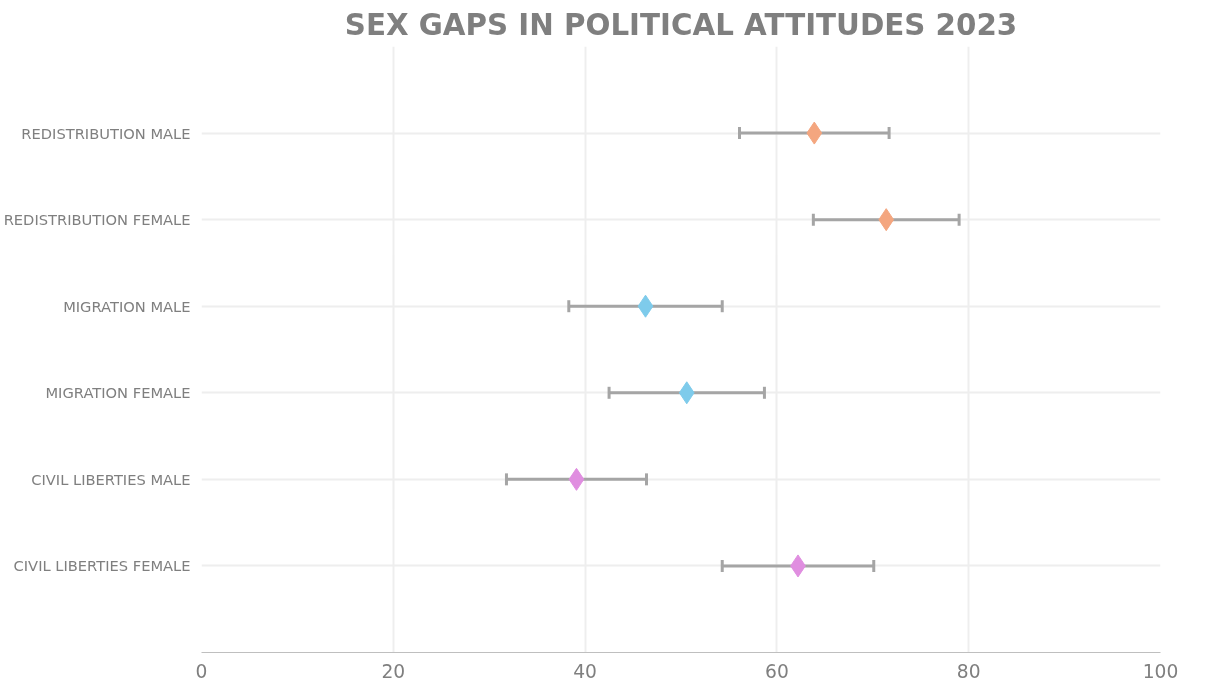  What do you see at coordinates (393, 671) in the screenshot?
I see `x-tick-label: 20` at bounding box center [393, 671].